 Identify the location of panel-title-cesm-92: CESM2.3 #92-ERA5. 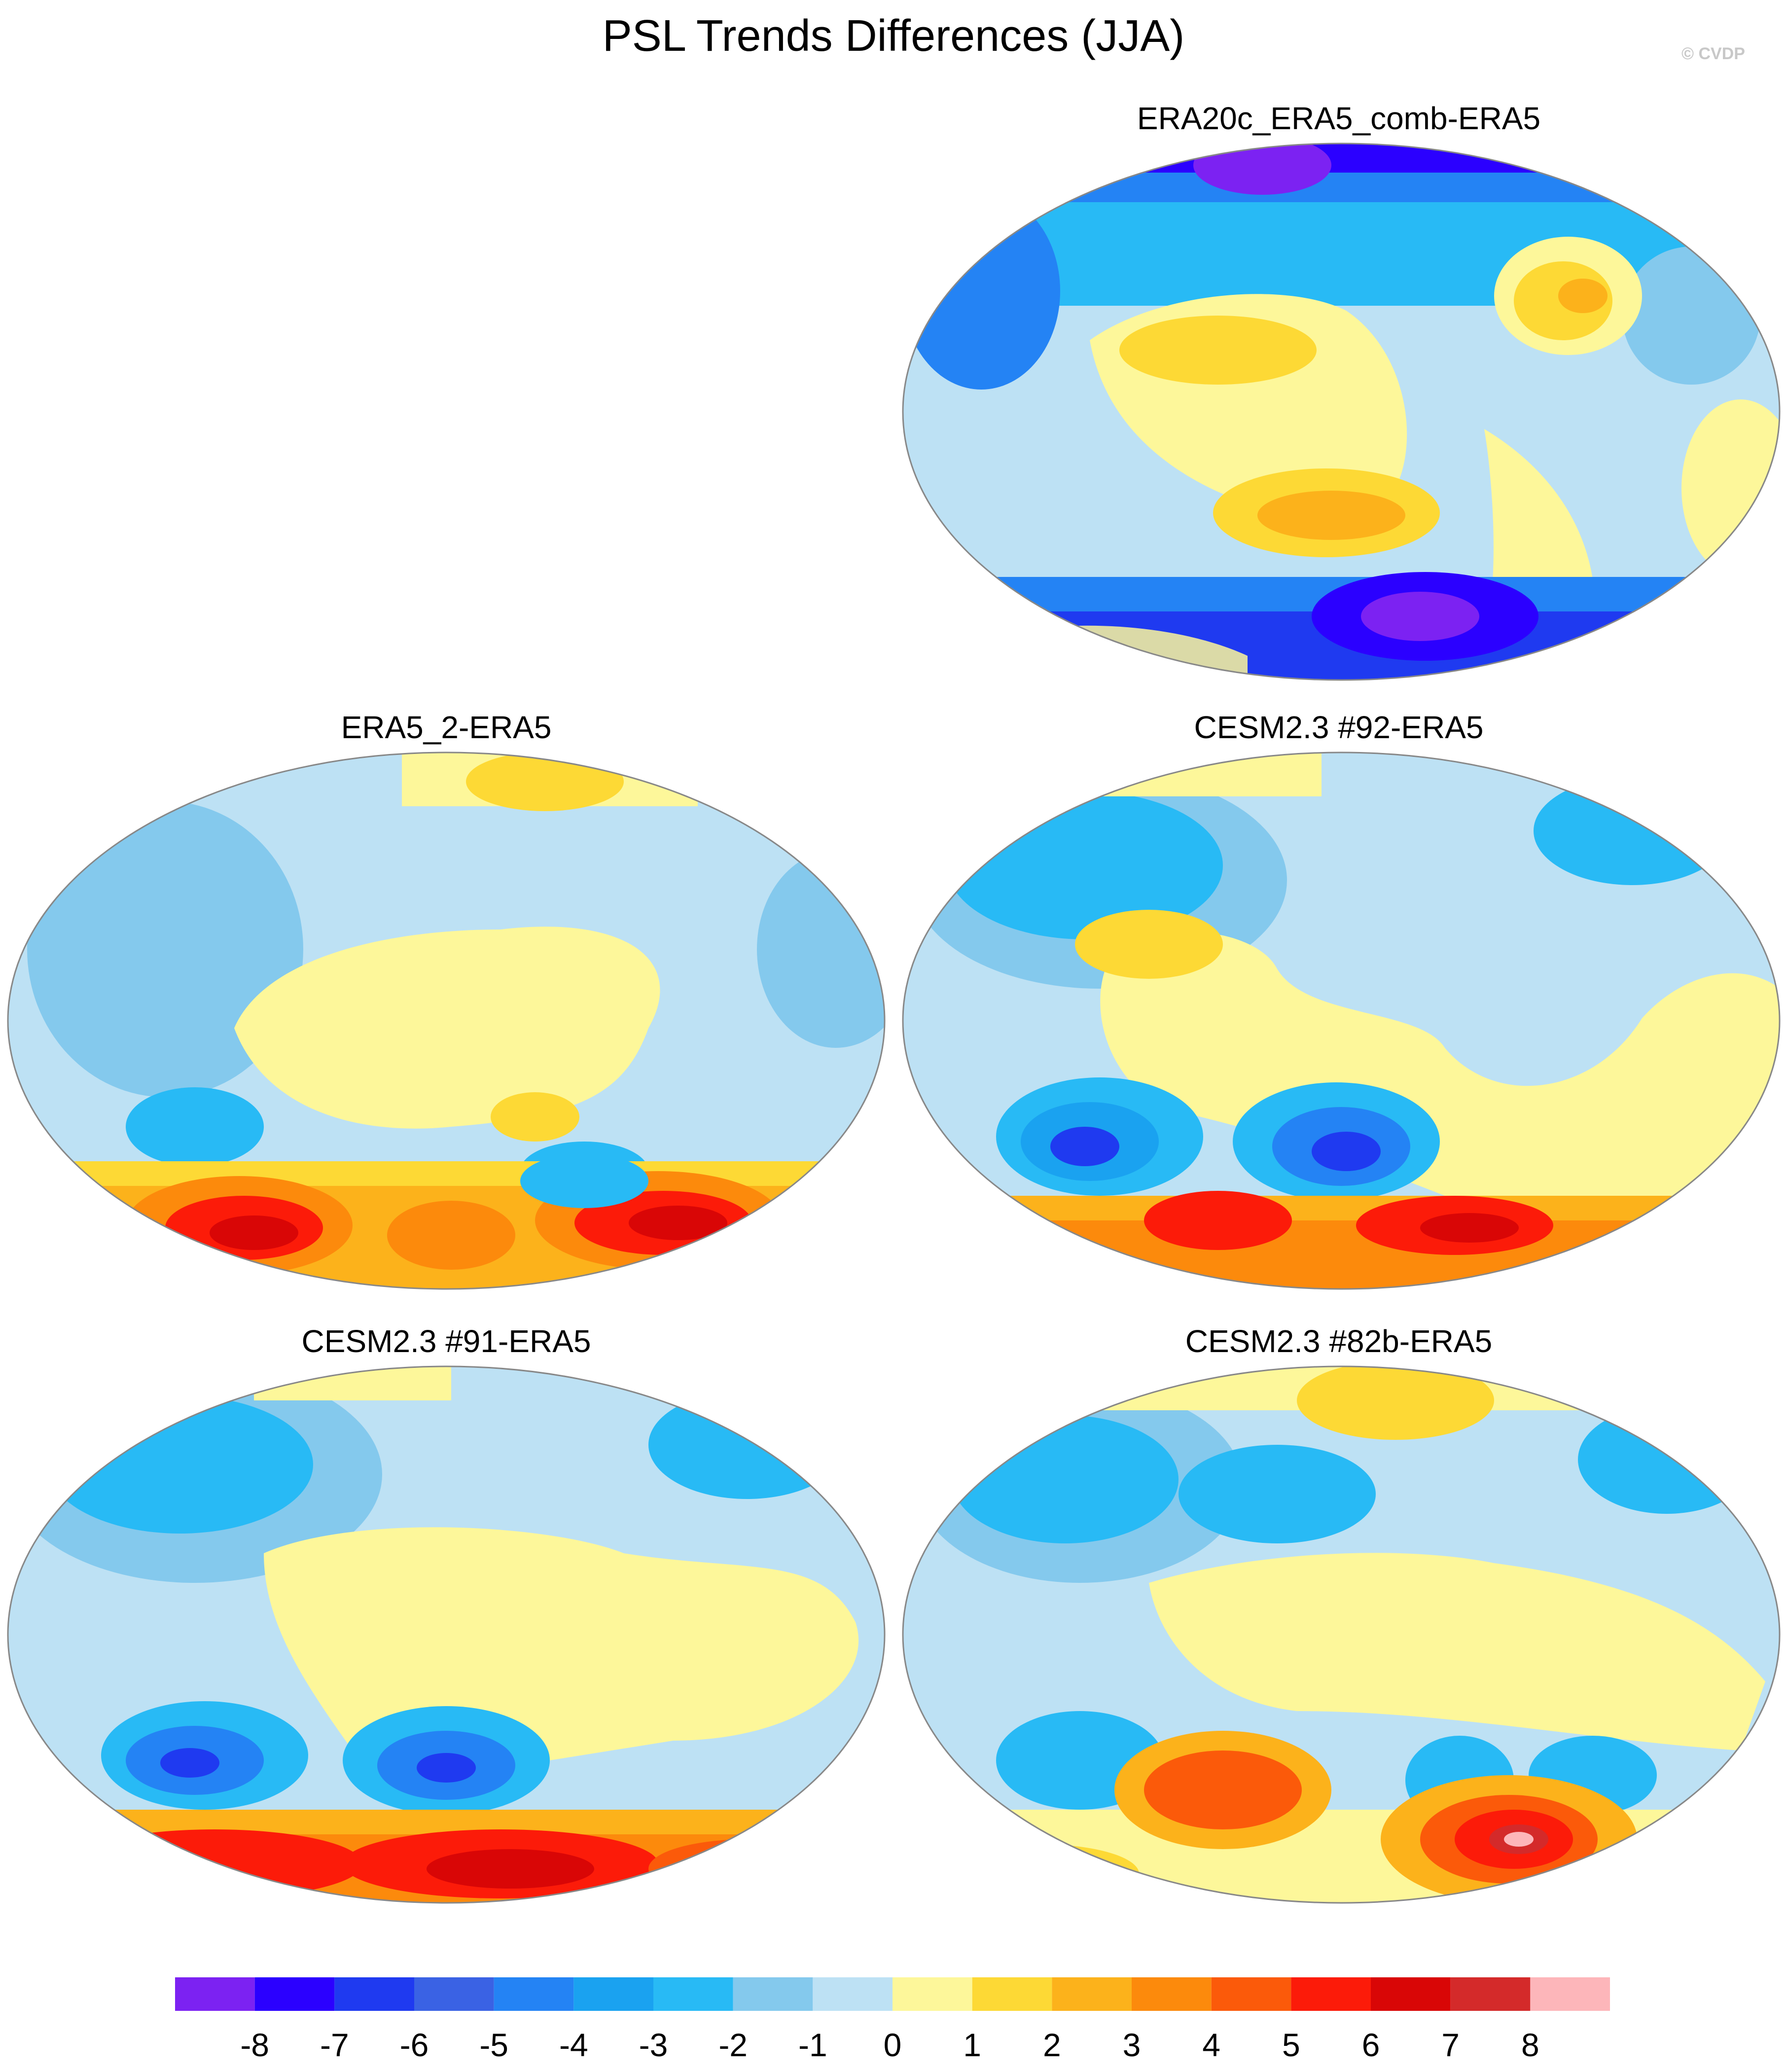
(1339, 727).